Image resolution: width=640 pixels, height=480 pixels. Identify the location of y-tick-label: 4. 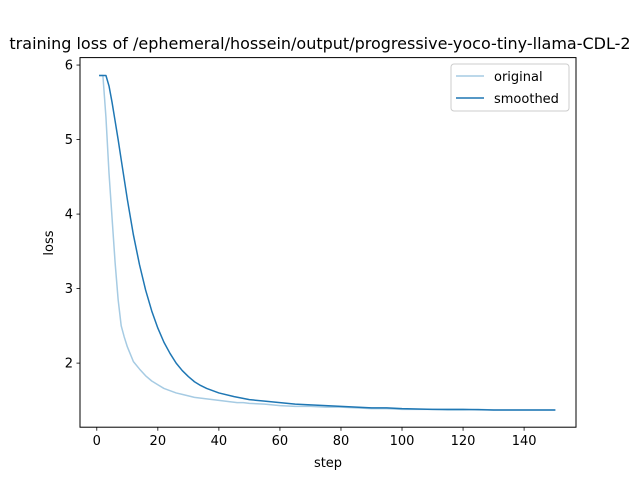
(69, 215).